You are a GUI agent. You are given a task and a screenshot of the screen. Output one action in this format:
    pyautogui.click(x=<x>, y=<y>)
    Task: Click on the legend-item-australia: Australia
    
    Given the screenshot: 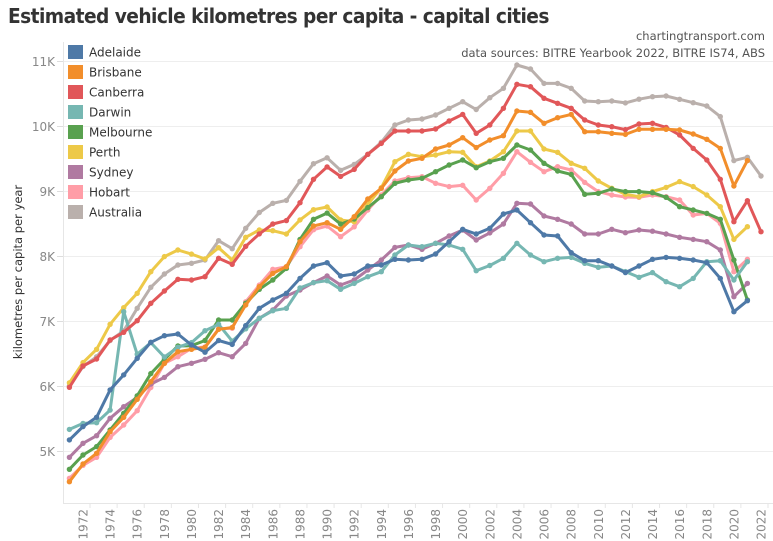 What is the action you would take?
    pyautogui.click(x=105, y=212)
    